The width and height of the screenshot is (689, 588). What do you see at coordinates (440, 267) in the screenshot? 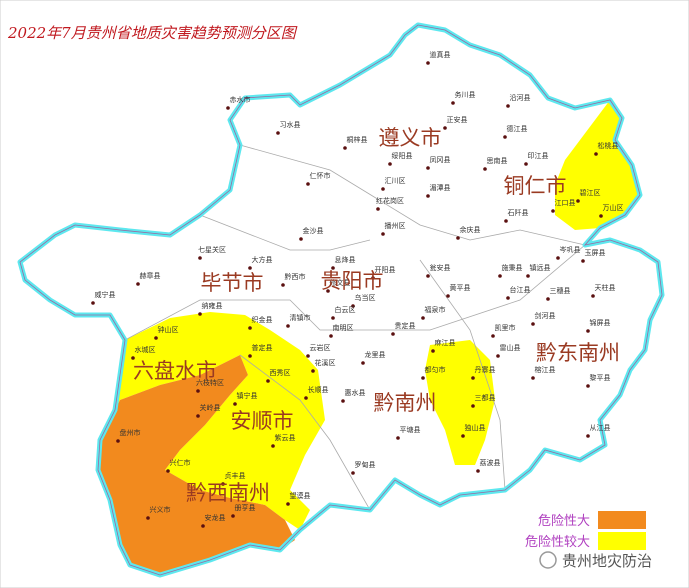
I see `county-label: 瓮安县` at bounding box center [440, 267].